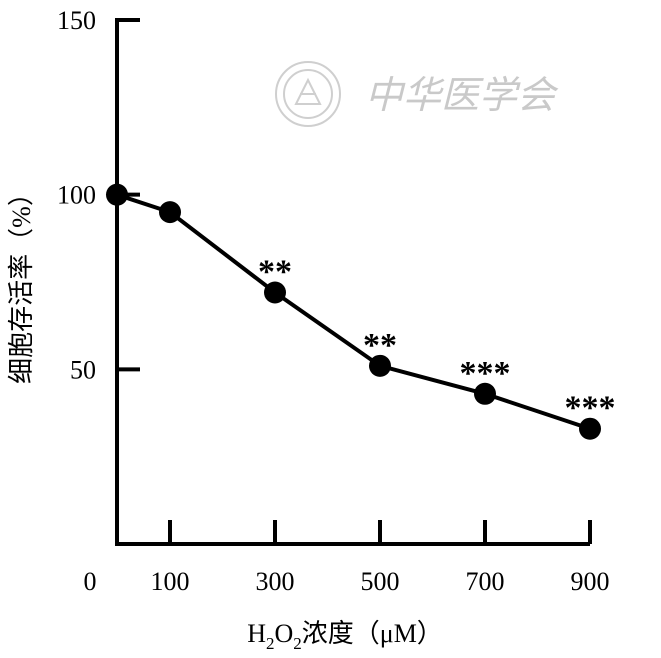 The width and height of the screenshot is (661, 658). I want to click on x-axis-title: H2O2浓度（μM）, so click(345, 636).